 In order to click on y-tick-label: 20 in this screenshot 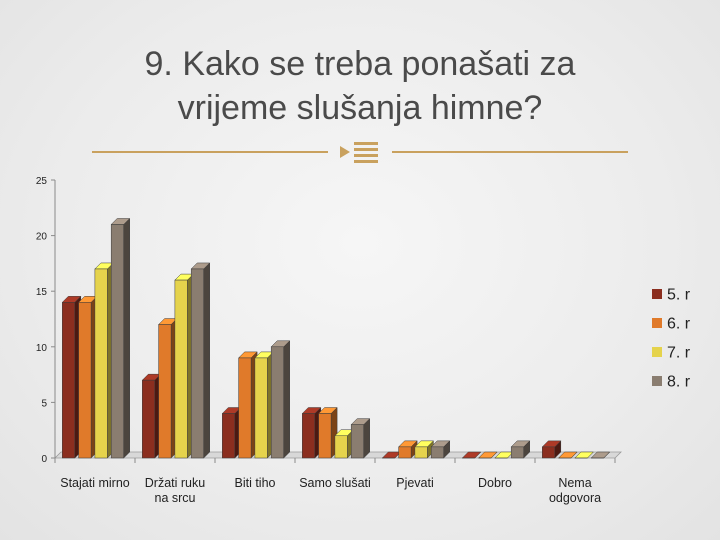, I will do `click(42, 237)`.